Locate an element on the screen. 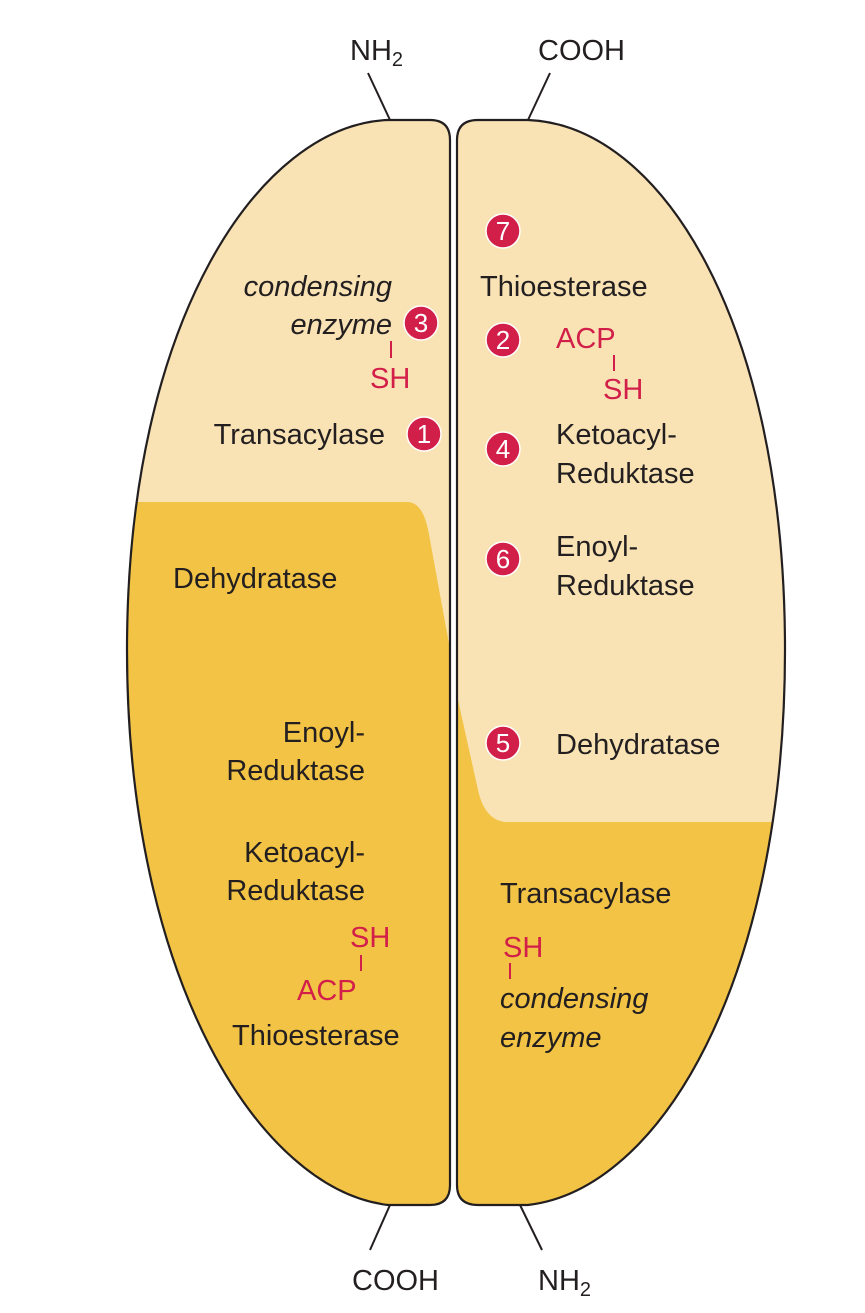 The height and width of the screenshot is (1313, 865). left-enoyl-reduktase-line2: Reduktase is located at coordinates (295, 771).